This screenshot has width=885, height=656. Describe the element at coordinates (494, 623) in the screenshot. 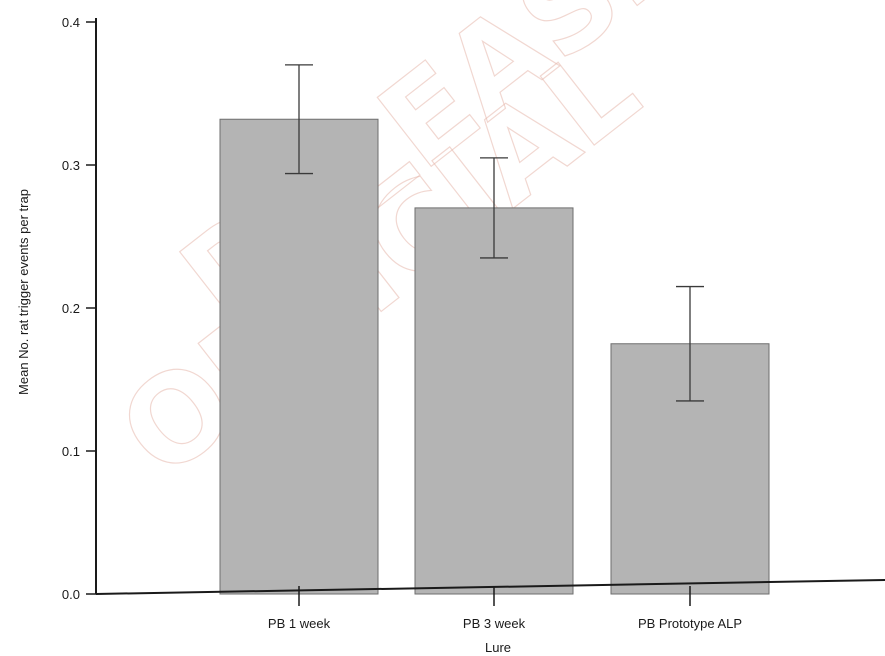

I see `x-tick-label: PB 3 week` at that location.